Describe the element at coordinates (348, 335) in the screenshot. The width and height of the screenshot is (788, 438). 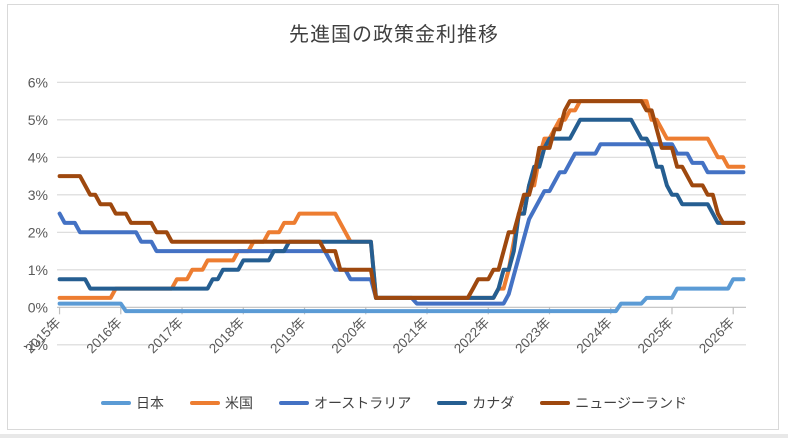
I see `x-tick-label: 2020年` at that location.